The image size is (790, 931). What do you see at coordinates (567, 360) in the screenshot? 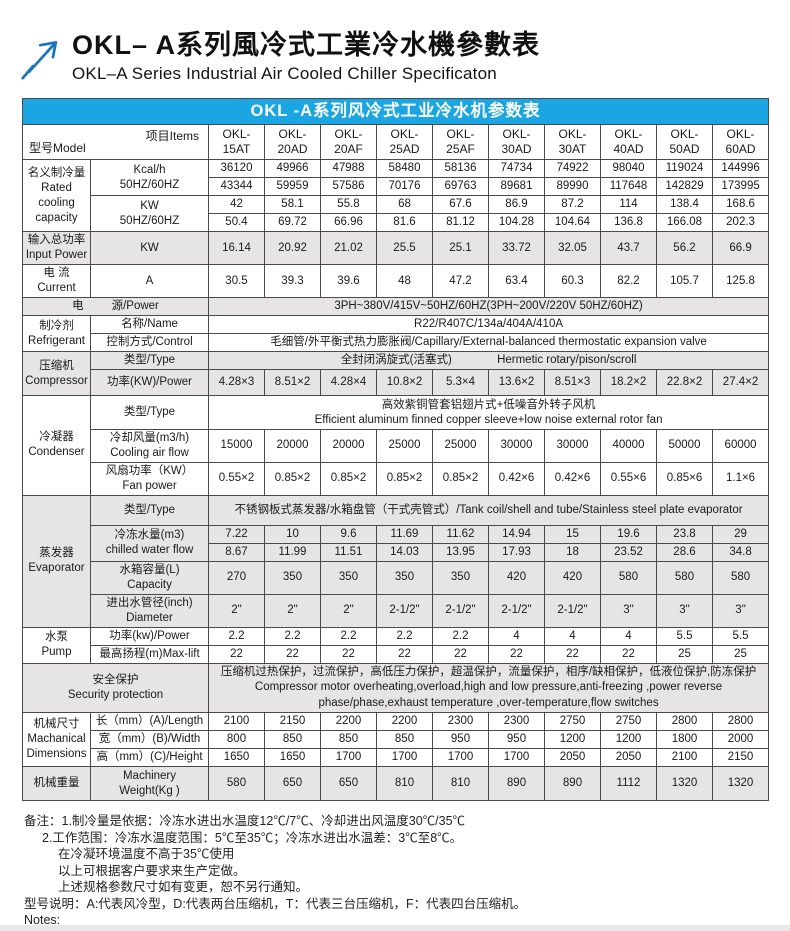
I see `compressor-type-en: Hermetic rotary/pison/scroll` at bounding box center [567, 360].